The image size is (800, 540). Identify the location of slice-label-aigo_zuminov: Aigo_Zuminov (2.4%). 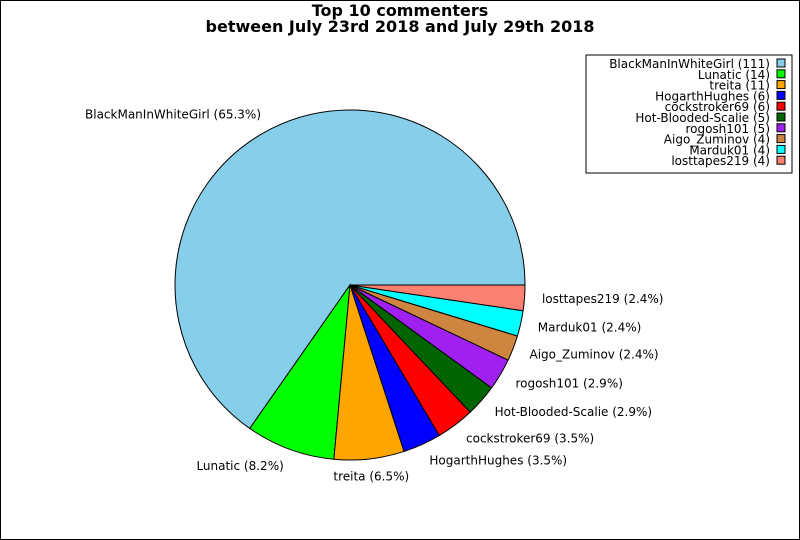
(594, 355).